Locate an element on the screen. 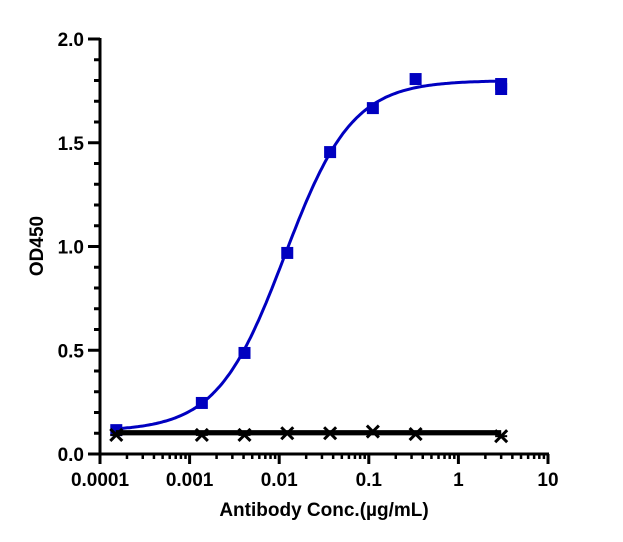 The height and width of the screenshot is (542, 623). x-tick-label: 10 is located at coordinates (547, 480).